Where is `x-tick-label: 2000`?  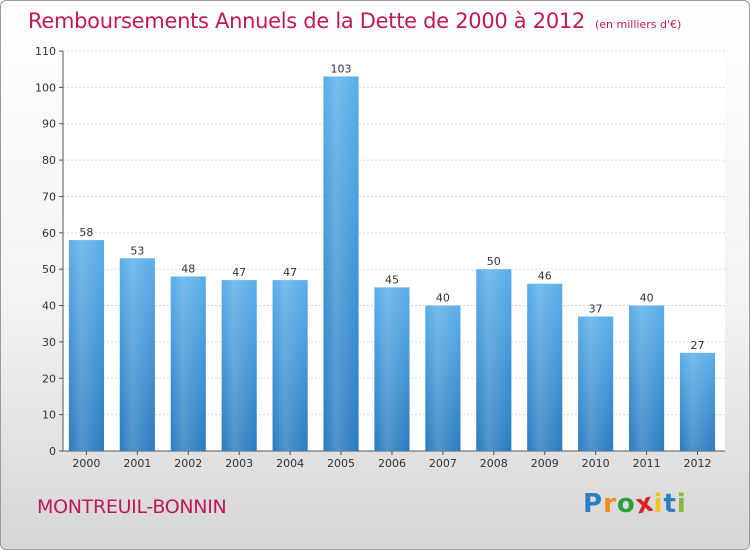
x-tick-label: 2000 is located at coordinates (86, 463).